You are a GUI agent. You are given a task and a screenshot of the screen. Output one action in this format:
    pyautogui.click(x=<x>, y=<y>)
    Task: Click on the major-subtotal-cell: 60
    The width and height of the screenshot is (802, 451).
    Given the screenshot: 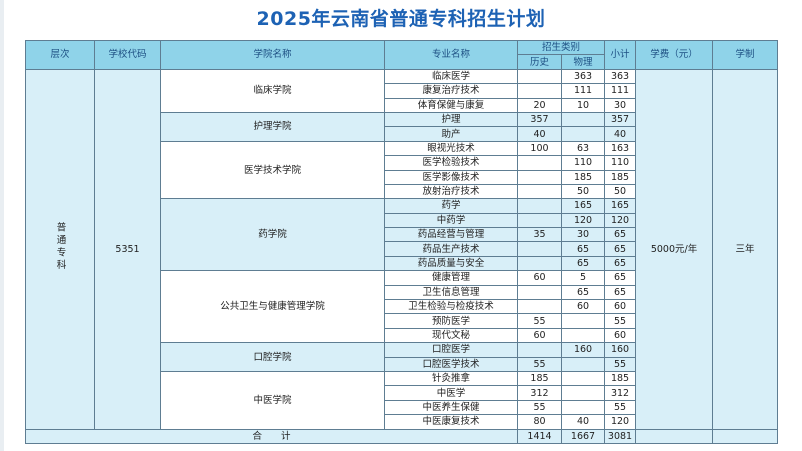 What is the action you would take?
    pyautogui.click(x=620, y=307)
    